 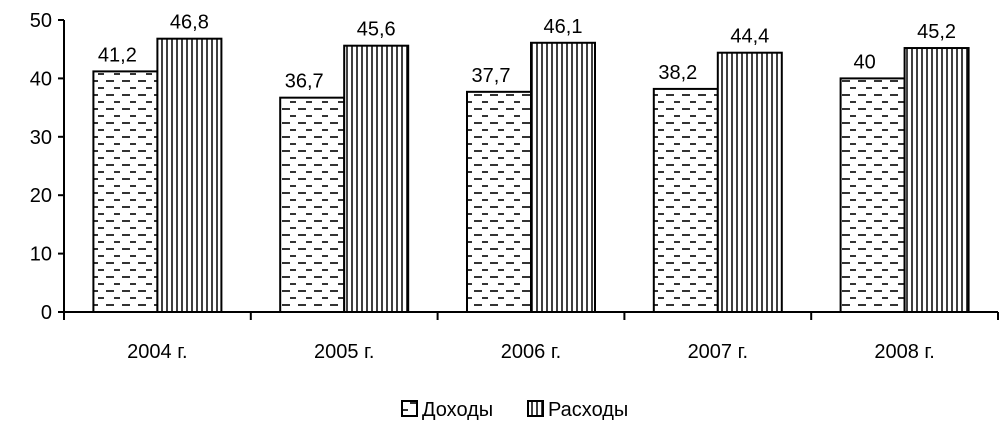 What do you see at coordinates (514, 410) in the screenshot?
I see `legend: Доходы Расходы` at bounding box center [514, 410].